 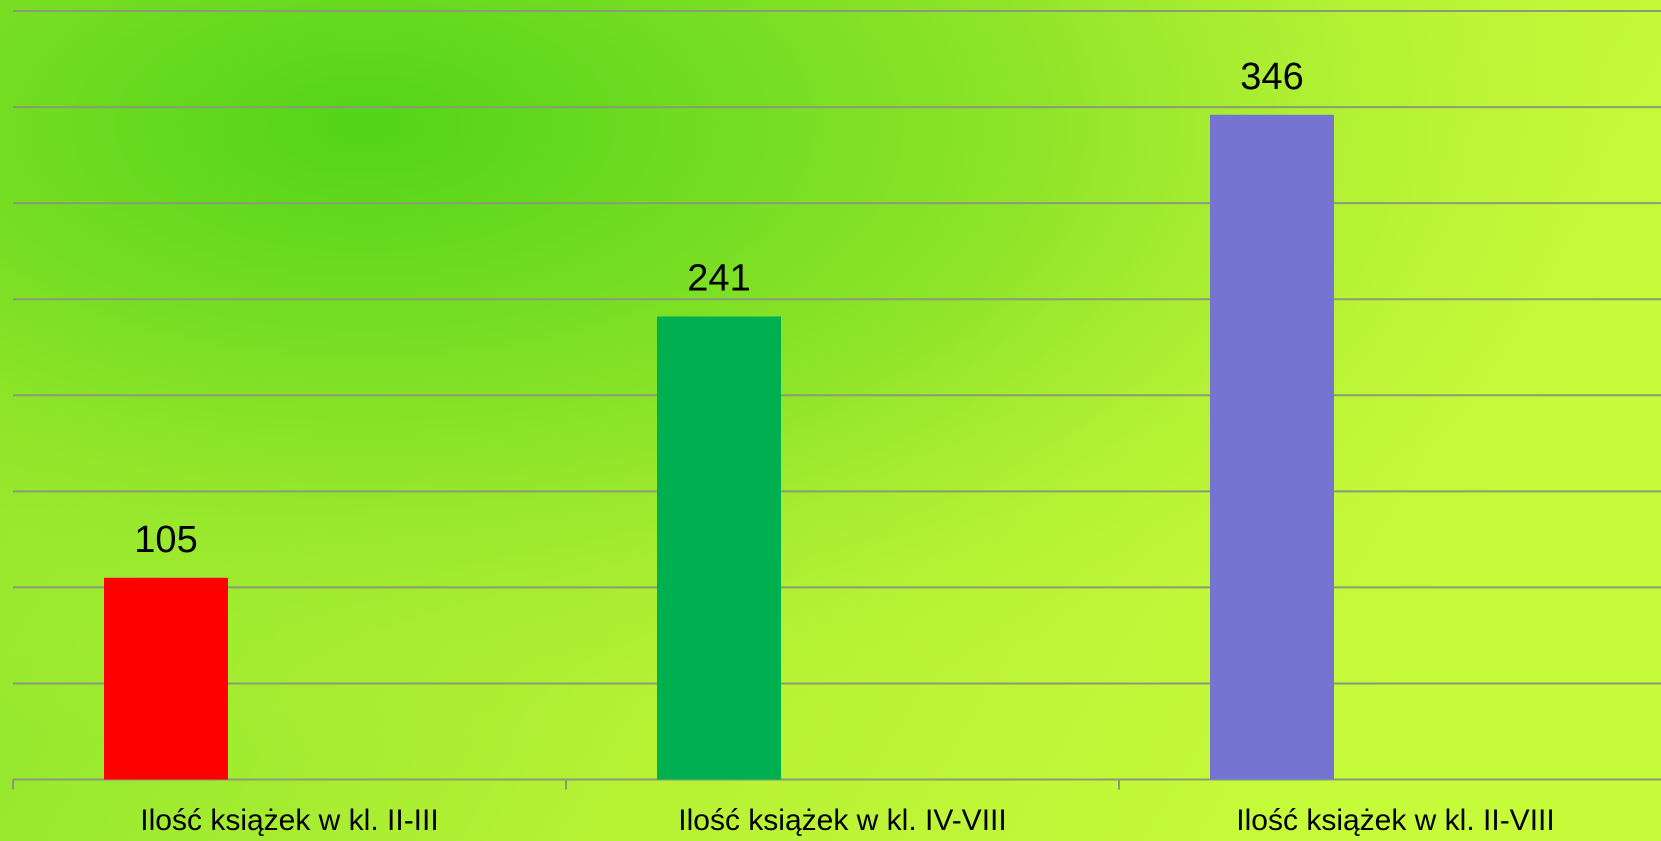 What do you see at coordinates (842, 820) in the screenshot?
I see `x-tick-label: Ilość książek w kl. IV-VIII` at bounding box center [842, 820].